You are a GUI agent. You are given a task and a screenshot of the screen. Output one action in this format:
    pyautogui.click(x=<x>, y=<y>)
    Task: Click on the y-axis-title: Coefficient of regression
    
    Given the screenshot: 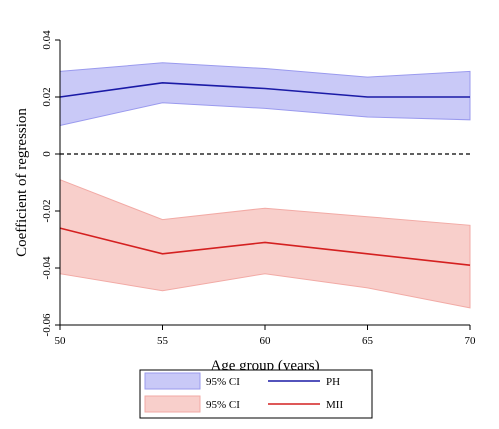 What is the action you would take?
    pyautogui.click(x=22, y=182)
    